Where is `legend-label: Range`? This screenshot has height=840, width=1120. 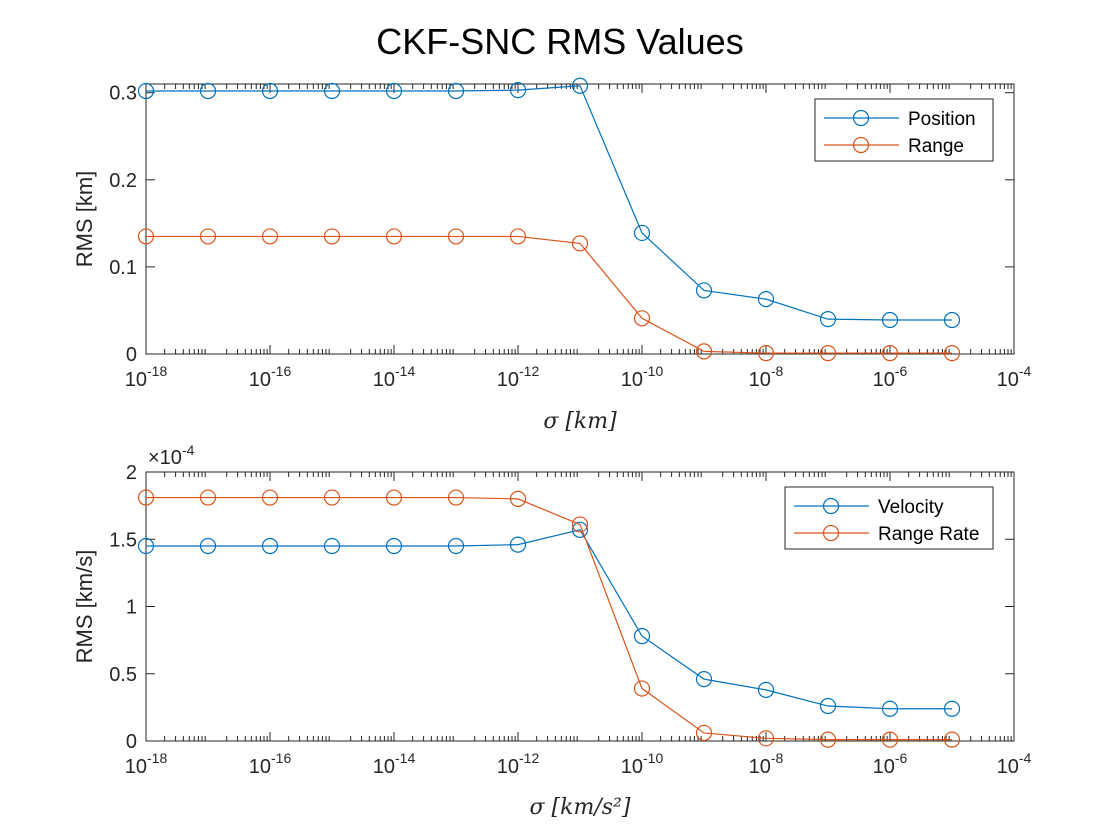 legend-label: Range is located at coordinates (936, 146).